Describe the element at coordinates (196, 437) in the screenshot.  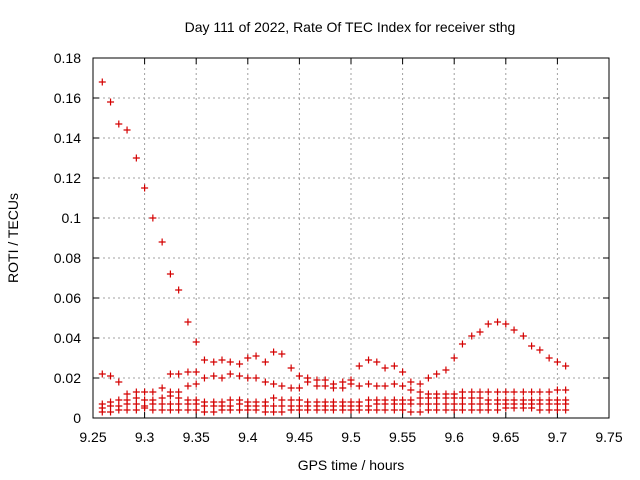
I see `x-tick-label: 9.35` at that location.